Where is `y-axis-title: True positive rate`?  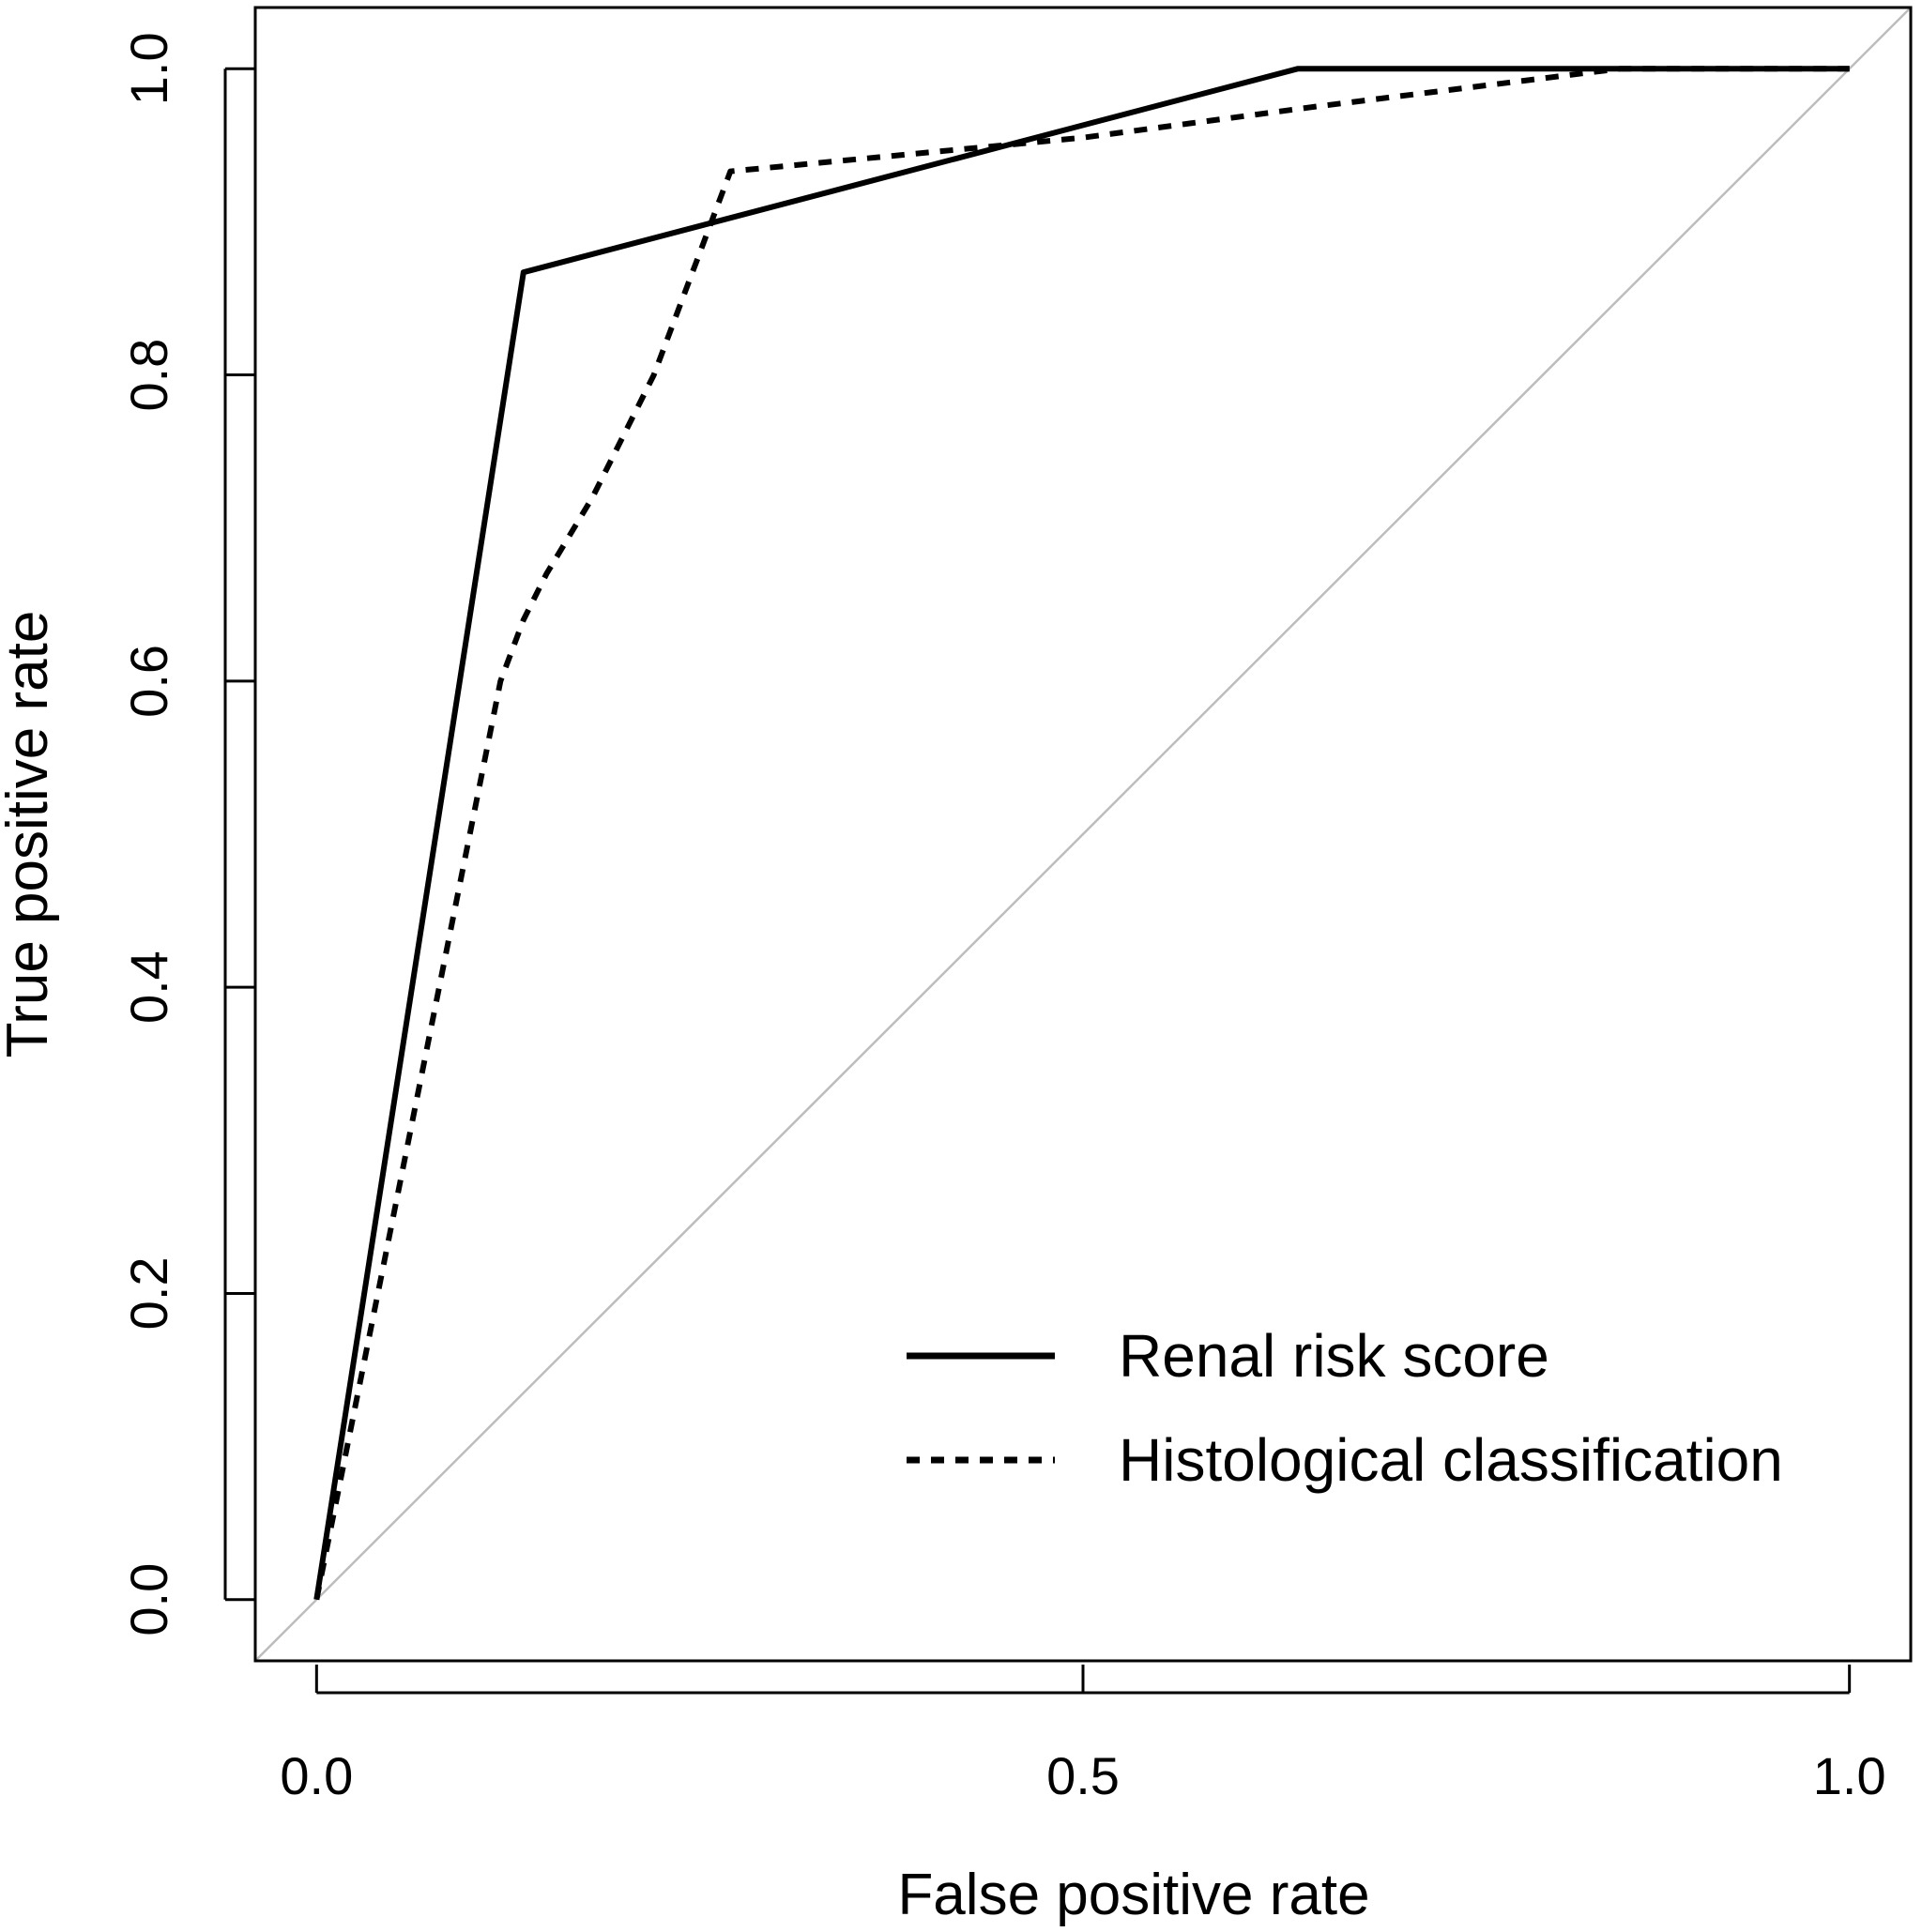
y-axis-title: True positive rate is located at coordinates (30, 834).